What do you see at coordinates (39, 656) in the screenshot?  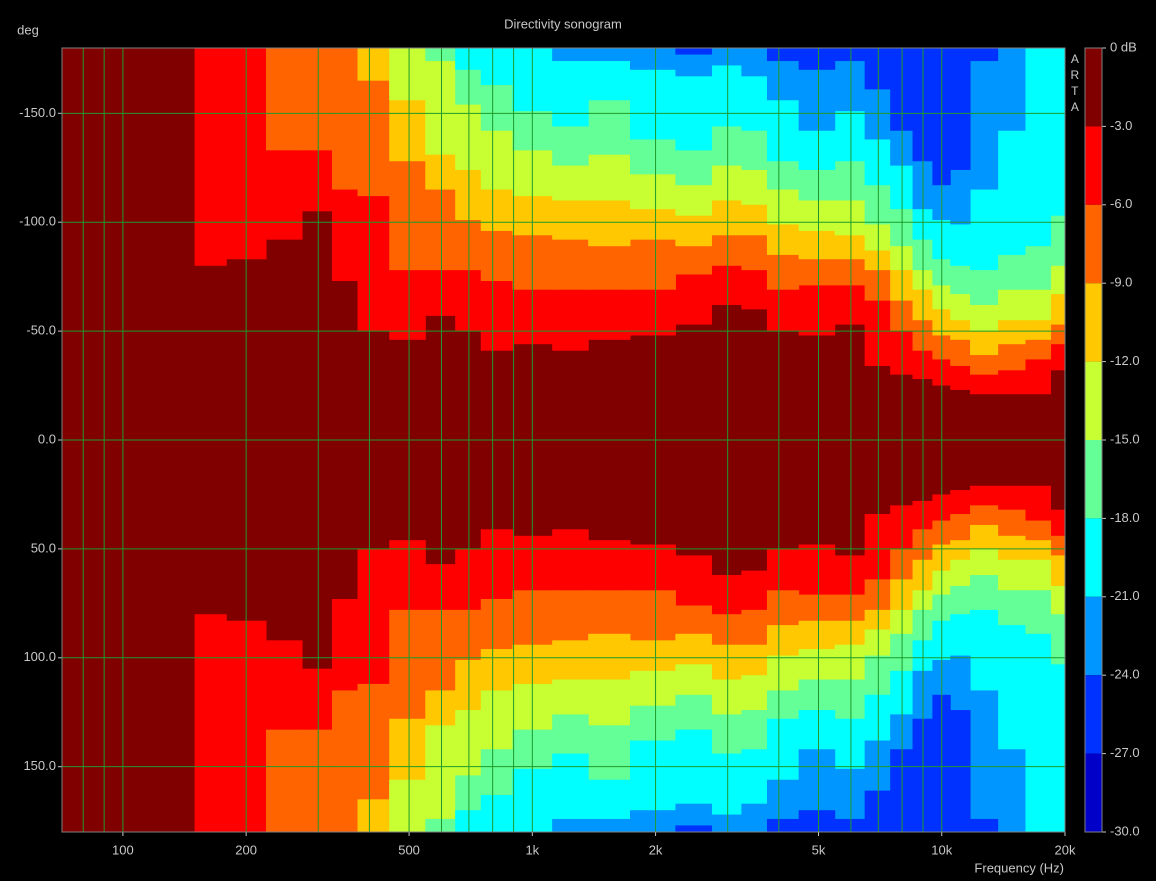 I see `y-tick-label: 100.0` at bounding box center [39, 656].